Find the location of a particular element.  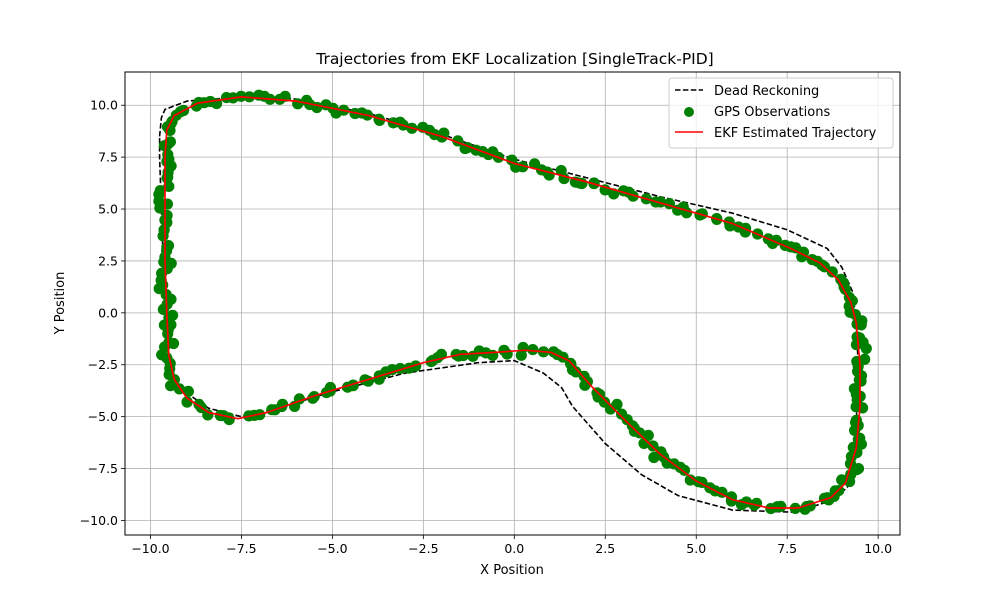

legend-dead-reckoning-label: Dead Reckoning is located at coordinates (766, 91).